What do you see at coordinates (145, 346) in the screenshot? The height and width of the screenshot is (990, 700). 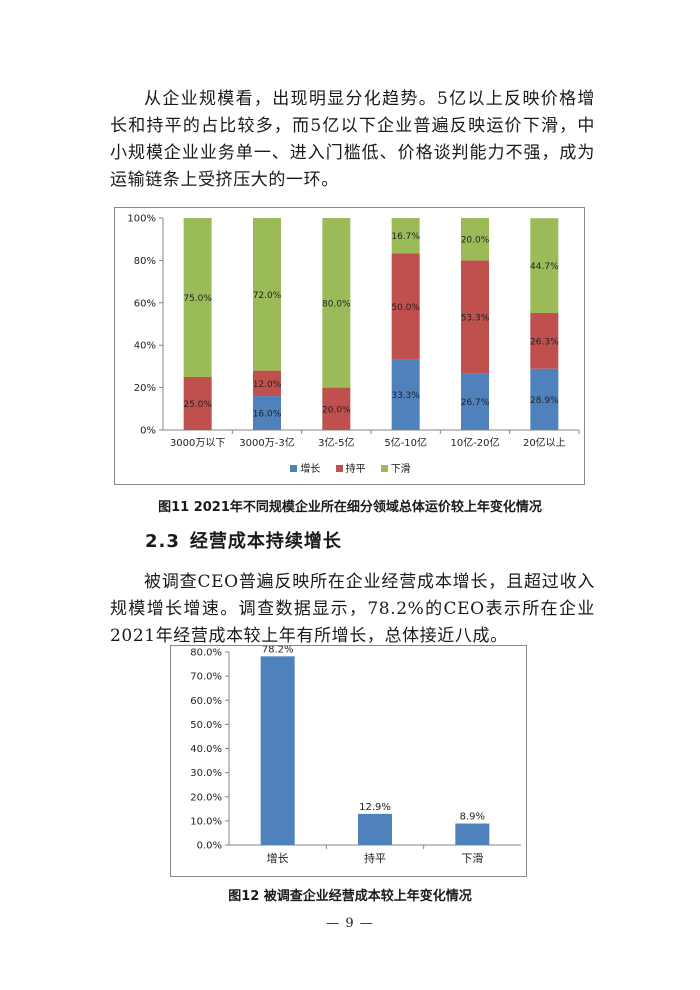 I see `y-tick-label: 40%` at bounding box center [145, 346].